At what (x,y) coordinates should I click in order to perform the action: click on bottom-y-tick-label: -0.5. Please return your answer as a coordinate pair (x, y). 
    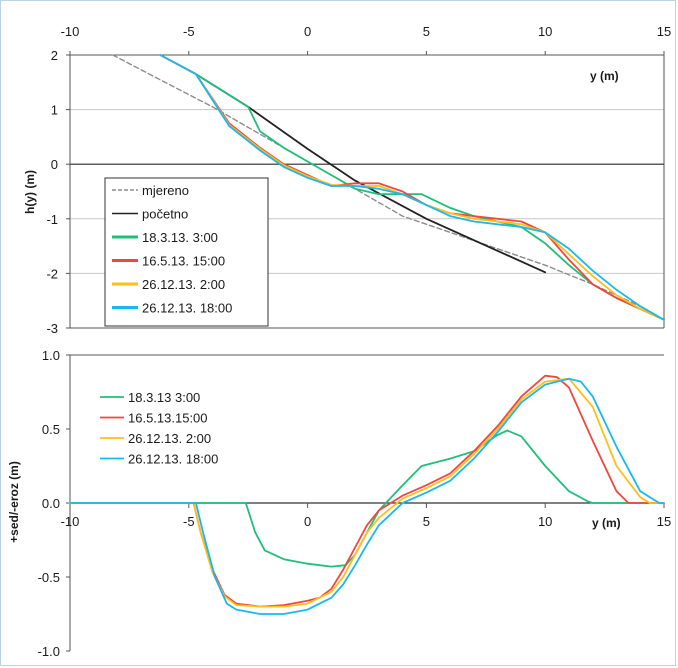
    Looking at the image, I should click on (49, 577).